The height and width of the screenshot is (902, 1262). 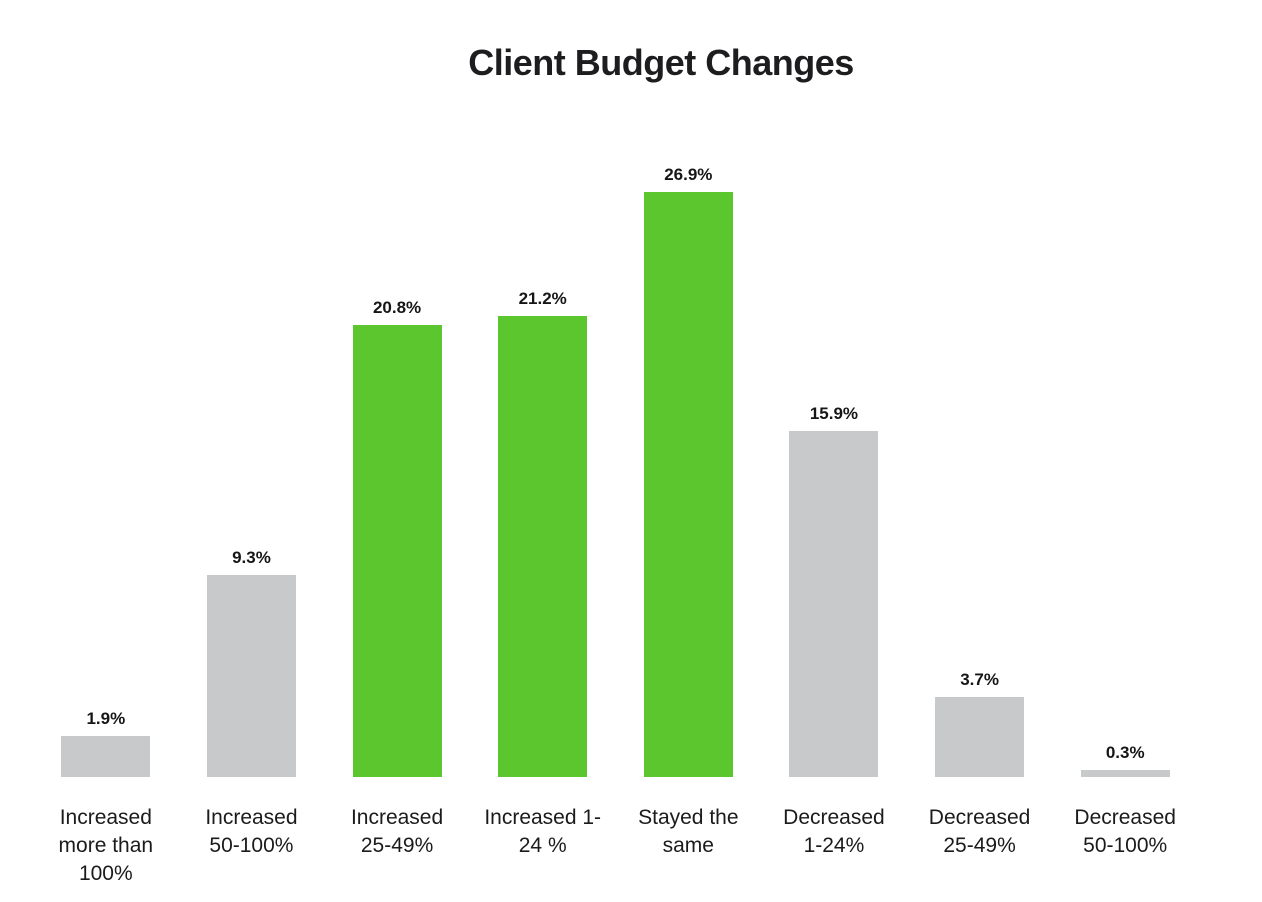 What do you see at coordinates (1125, 831) in the screenshot?
I see `category-label: Decreased 50-100%` at bounding box center [1125, 831].